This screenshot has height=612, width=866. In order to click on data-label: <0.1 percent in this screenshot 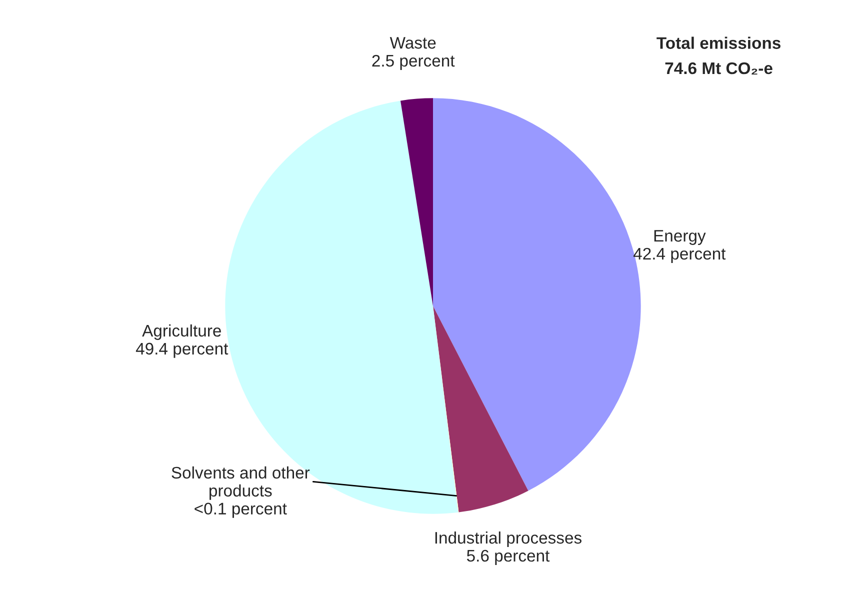, I will do `click(240, 510)`.